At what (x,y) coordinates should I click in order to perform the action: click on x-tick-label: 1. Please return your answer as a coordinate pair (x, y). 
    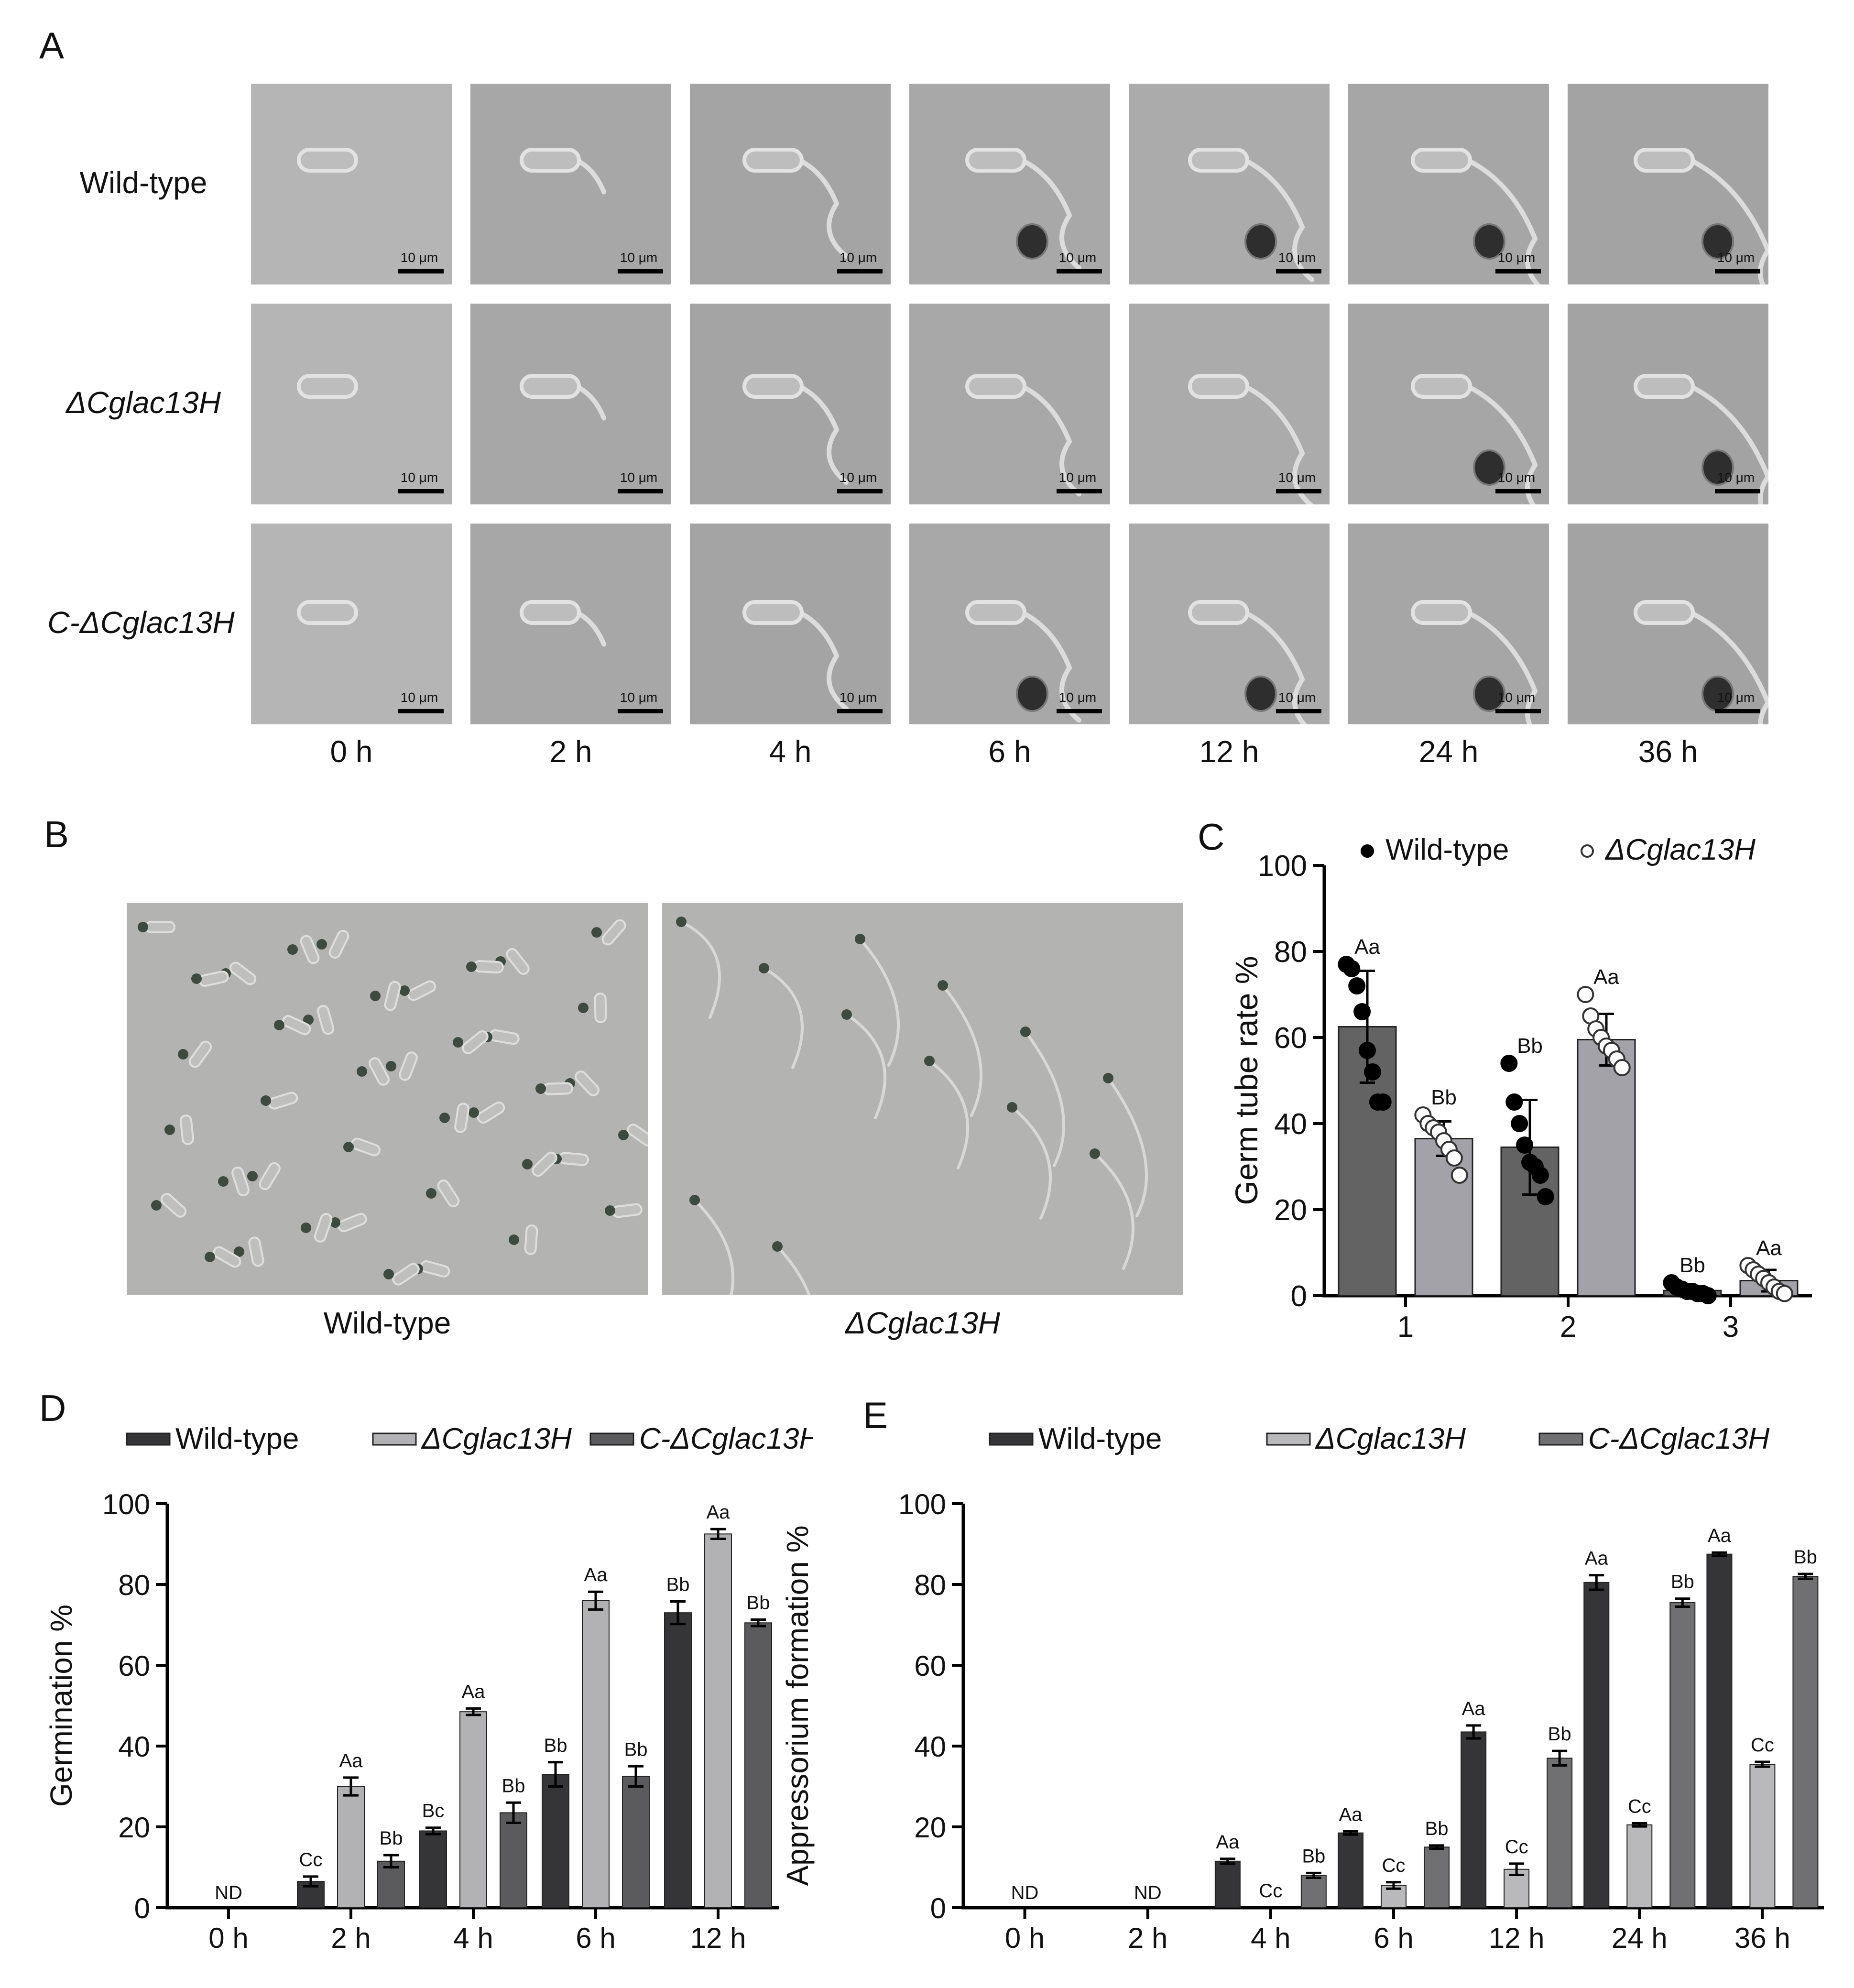
    Looking at the image, I should click on (1406, 1327).